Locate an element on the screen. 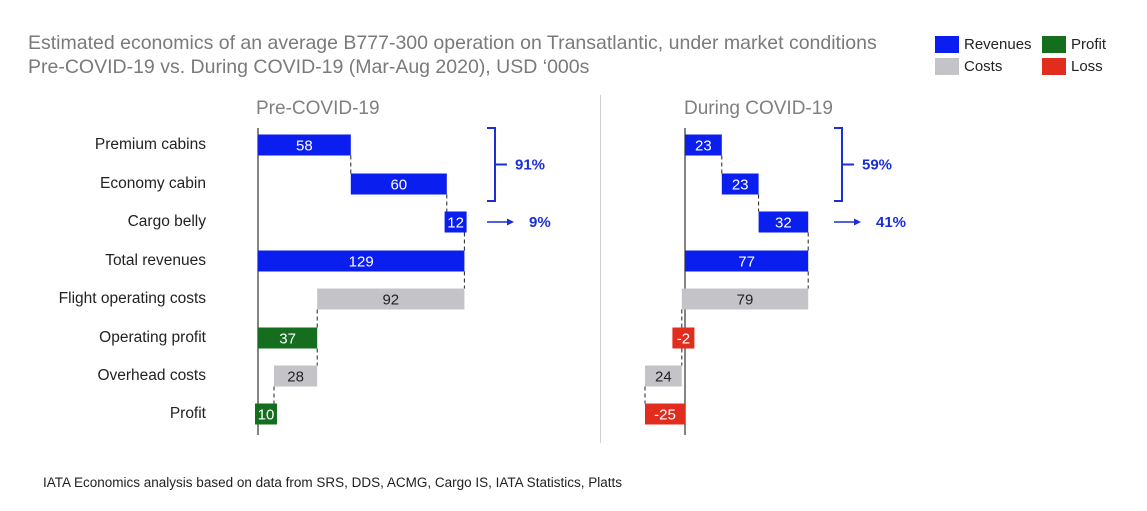  legend-item-profit: Profit is located at coordinates (1074, 45).